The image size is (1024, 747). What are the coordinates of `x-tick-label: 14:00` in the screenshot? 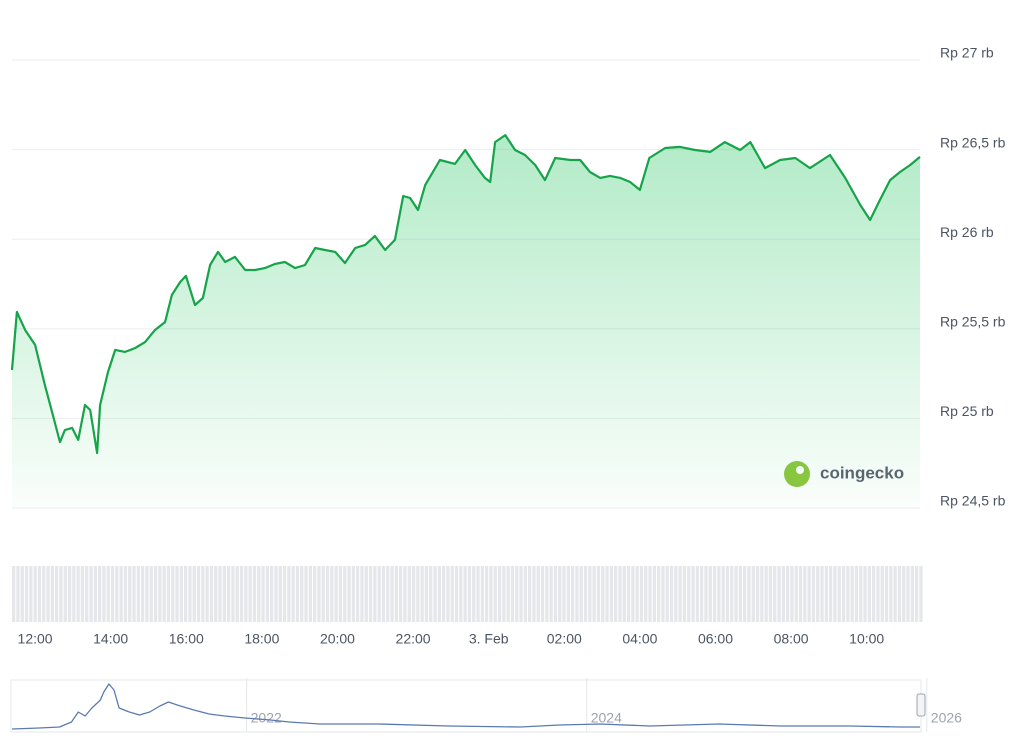 It's located at (110, 639).